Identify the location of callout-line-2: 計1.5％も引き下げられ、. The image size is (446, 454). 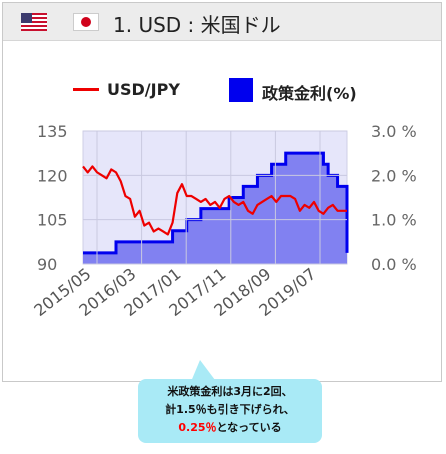
(230, 409).